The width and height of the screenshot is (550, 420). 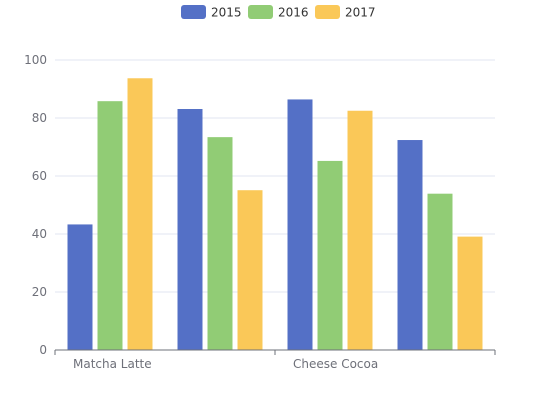 I want to click on x-tick-label: Matcha Latte, so click(x=112, y=364).